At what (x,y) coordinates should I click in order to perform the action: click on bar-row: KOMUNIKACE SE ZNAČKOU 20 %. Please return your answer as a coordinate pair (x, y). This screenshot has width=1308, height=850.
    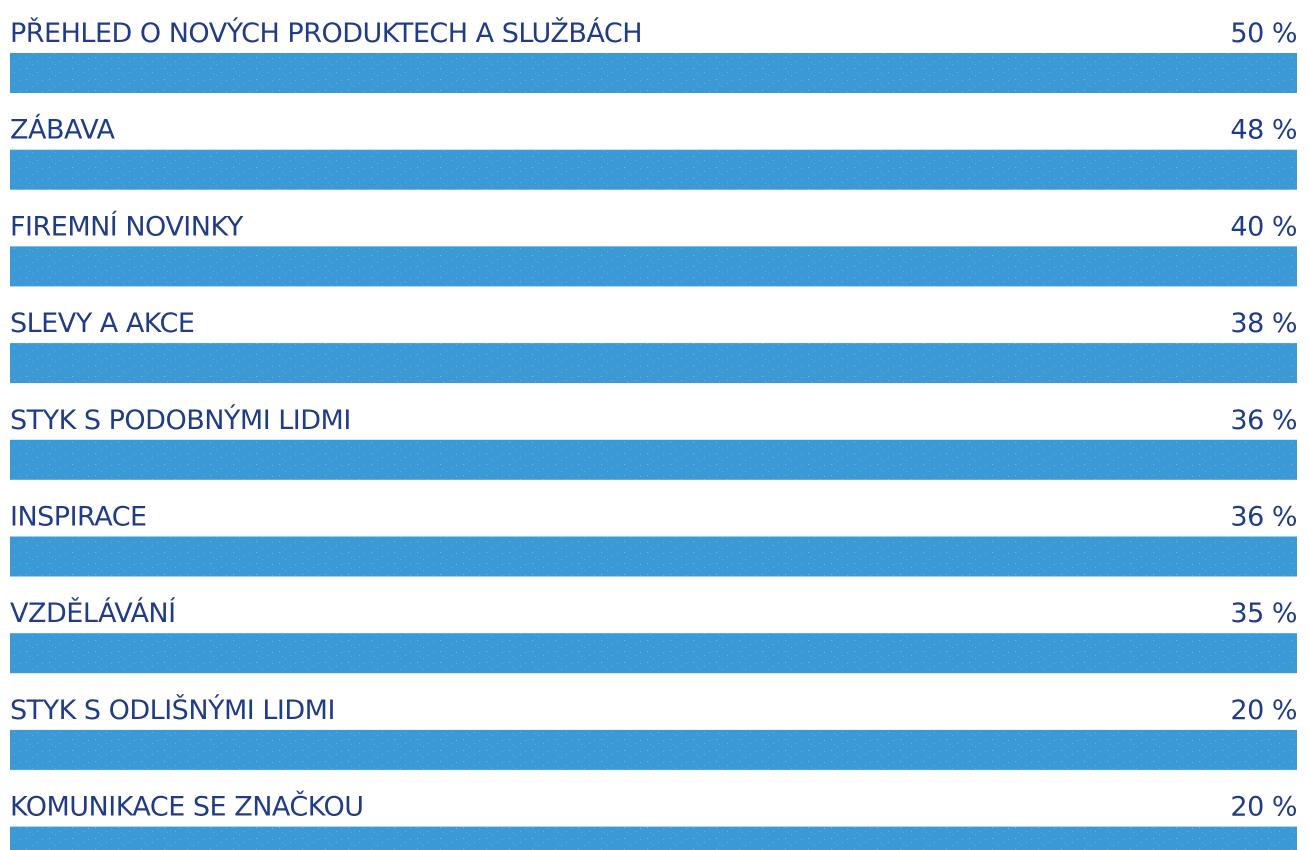
    Looking at the image, I should click on (654, 820).